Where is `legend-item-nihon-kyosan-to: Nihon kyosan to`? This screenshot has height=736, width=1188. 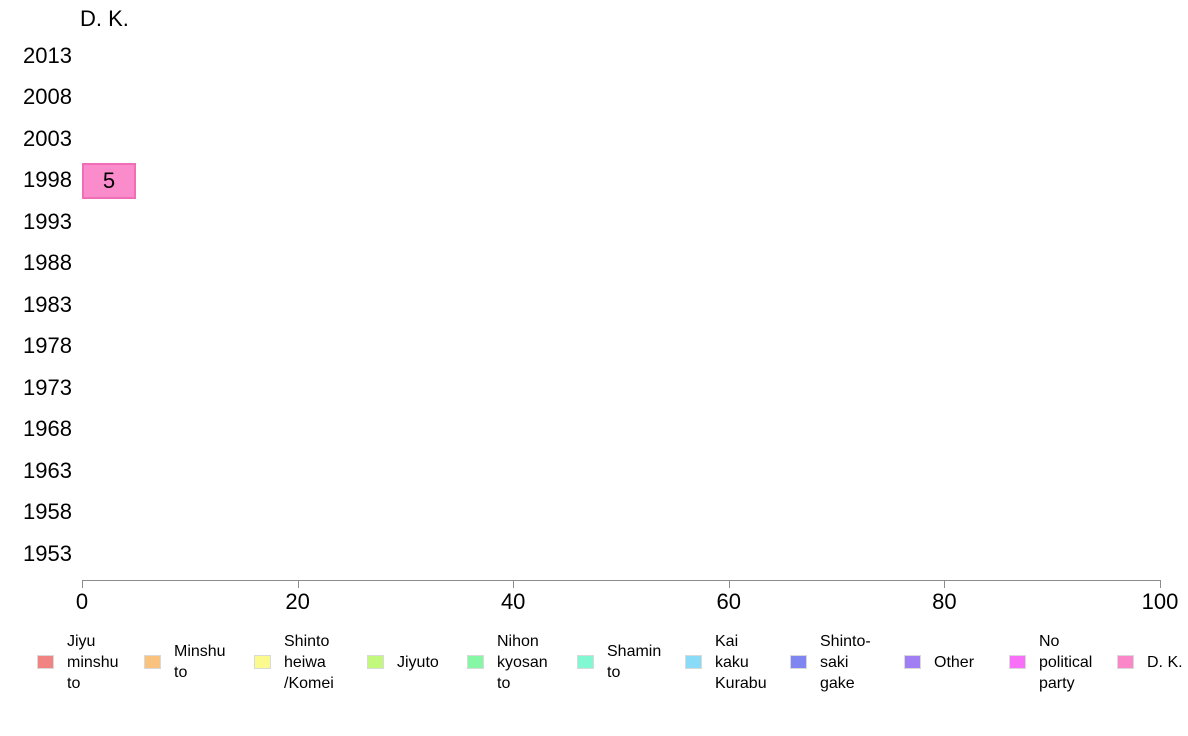 legend-item-nihon-kyosan-to: Nihon kyosan to is located at coordinates (511, 662).